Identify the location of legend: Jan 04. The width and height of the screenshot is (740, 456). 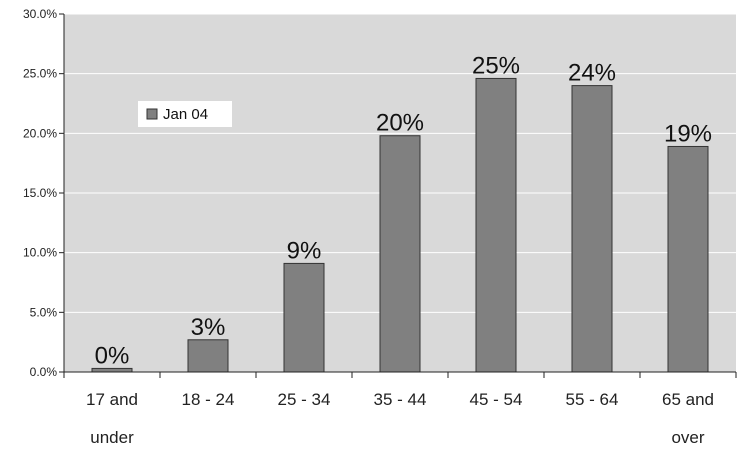
(185, 114).